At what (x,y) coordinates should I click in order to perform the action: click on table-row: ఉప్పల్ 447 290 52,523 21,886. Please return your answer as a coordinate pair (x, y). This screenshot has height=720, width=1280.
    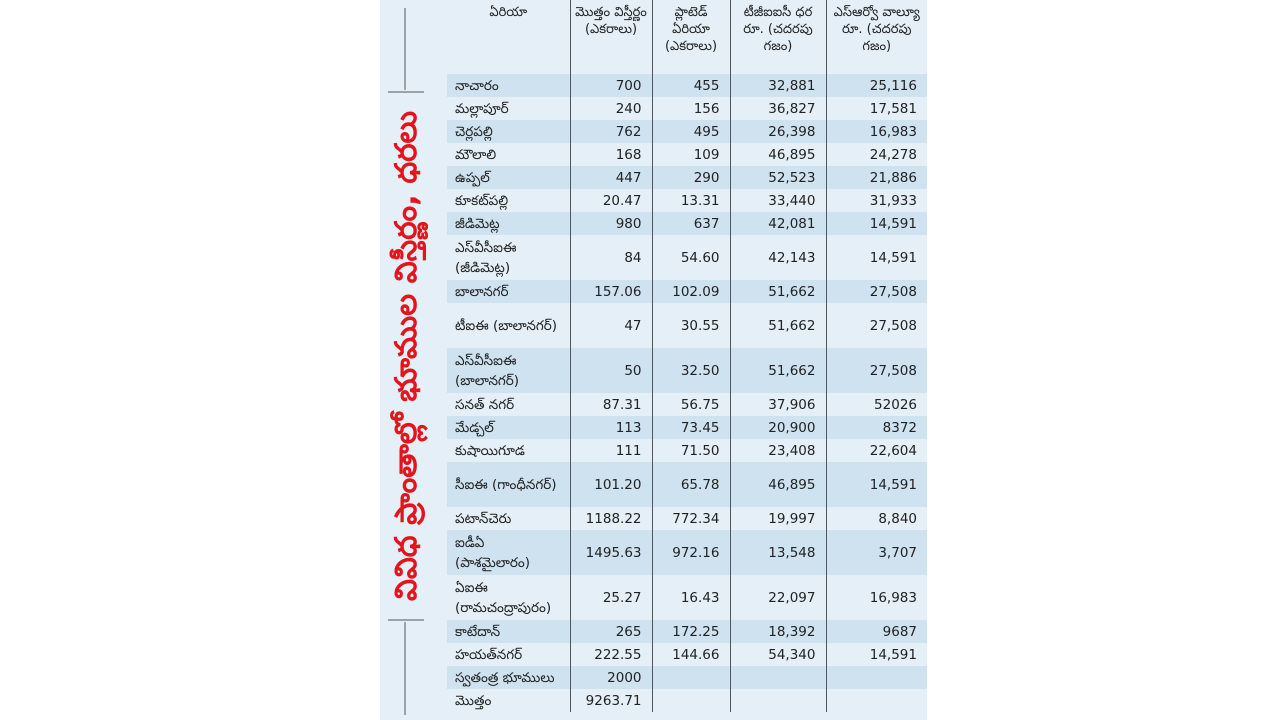
    Looking at the image, I should click on (687, 177).